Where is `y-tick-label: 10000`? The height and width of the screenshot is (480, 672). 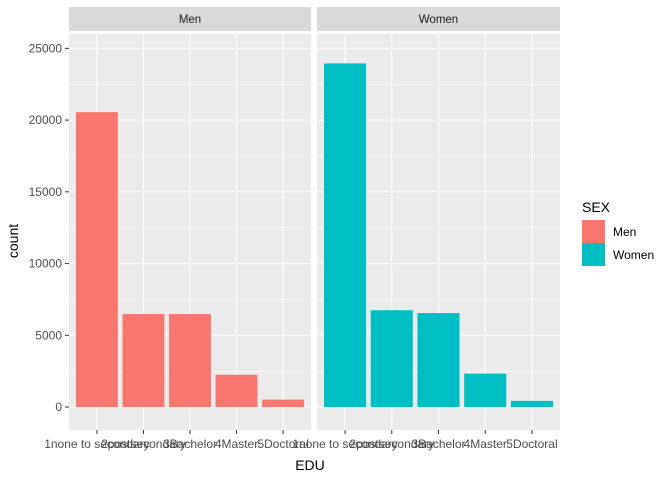
y-tick-label: 10000 is located at coordinates (46, 264).